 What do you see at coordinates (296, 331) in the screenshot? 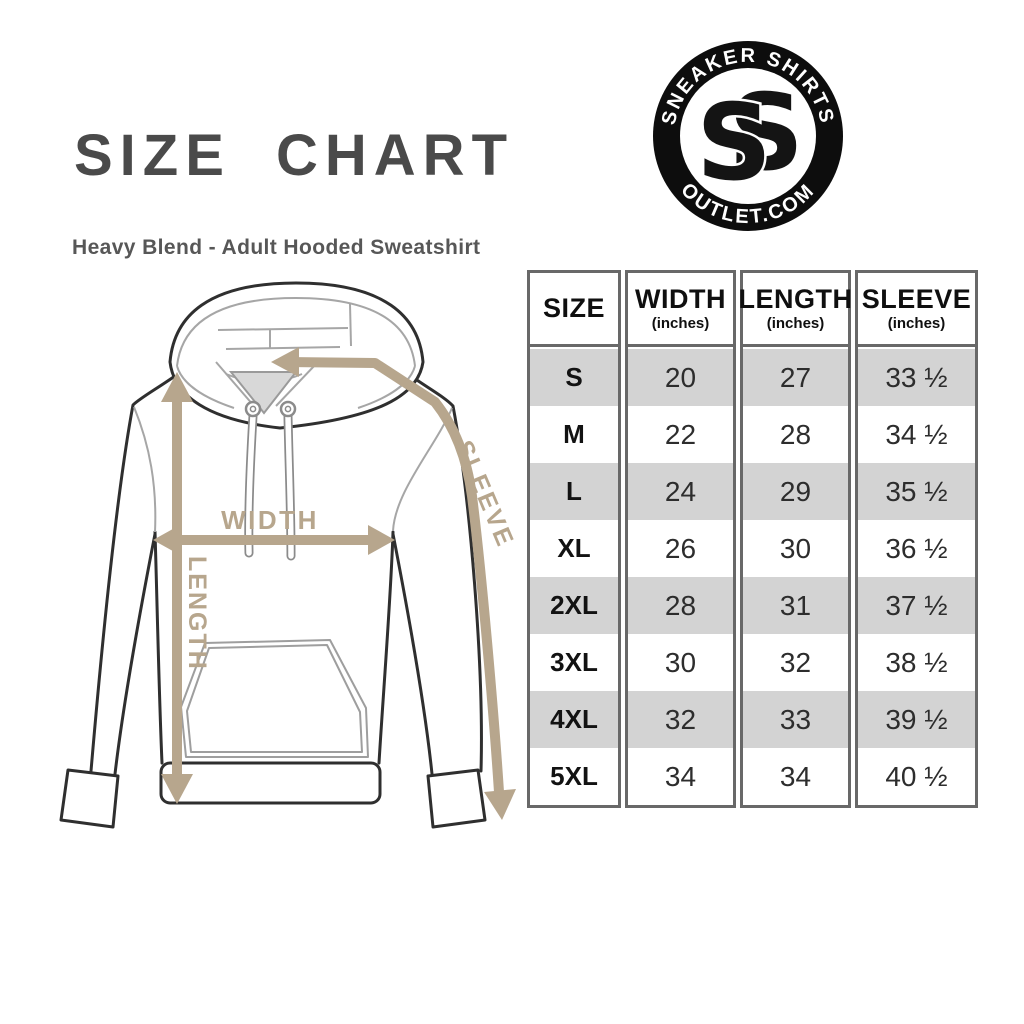
I see `hood-opening-line` at bounding box center [296, 331].